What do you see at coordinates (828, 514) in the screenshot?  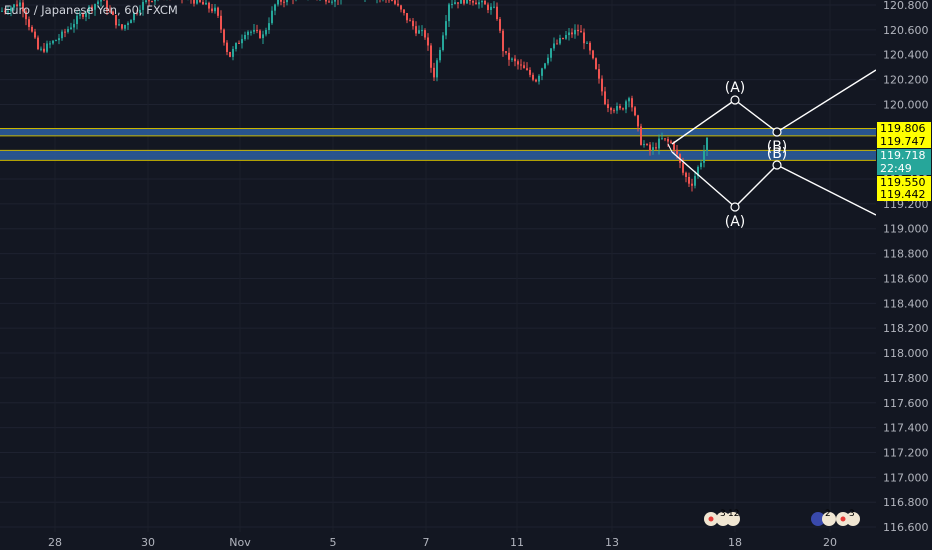 I see `event-count: 2` at bounding box center [828, 514].